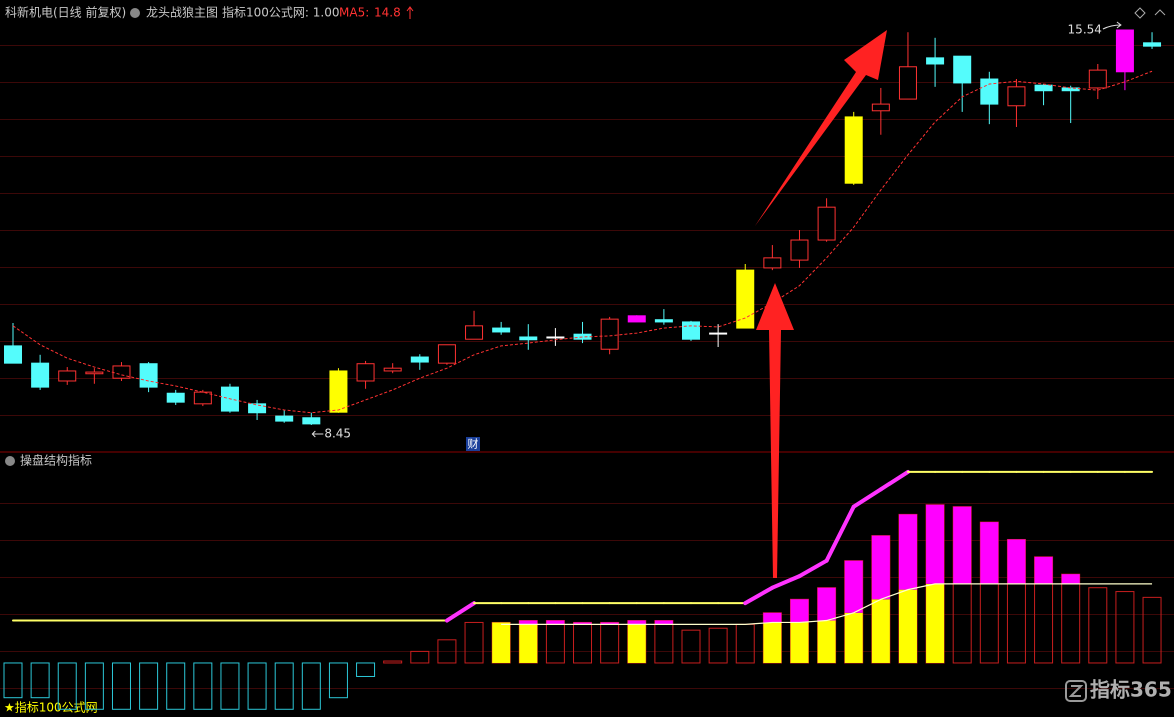 The image size is (1174, 717). I want to click on trend-arrow, so click(410, 12).